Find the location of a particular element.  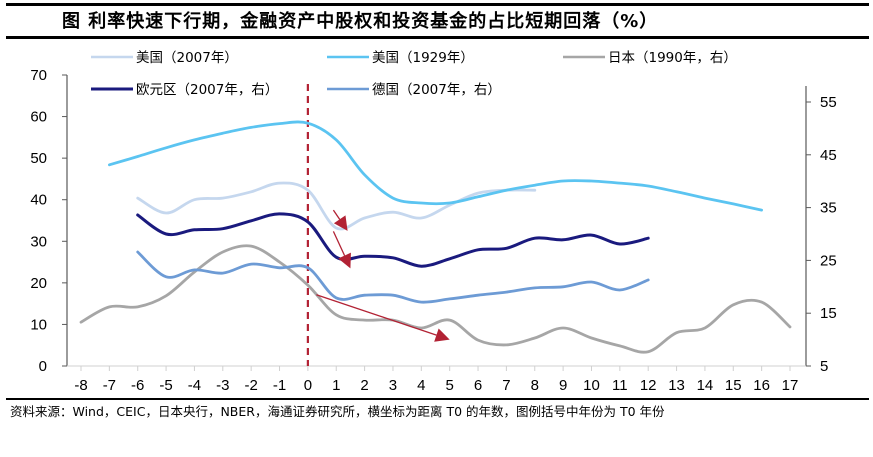

legend-label-us-1929: 美国（1929年） is located at coordinates (423, 58).